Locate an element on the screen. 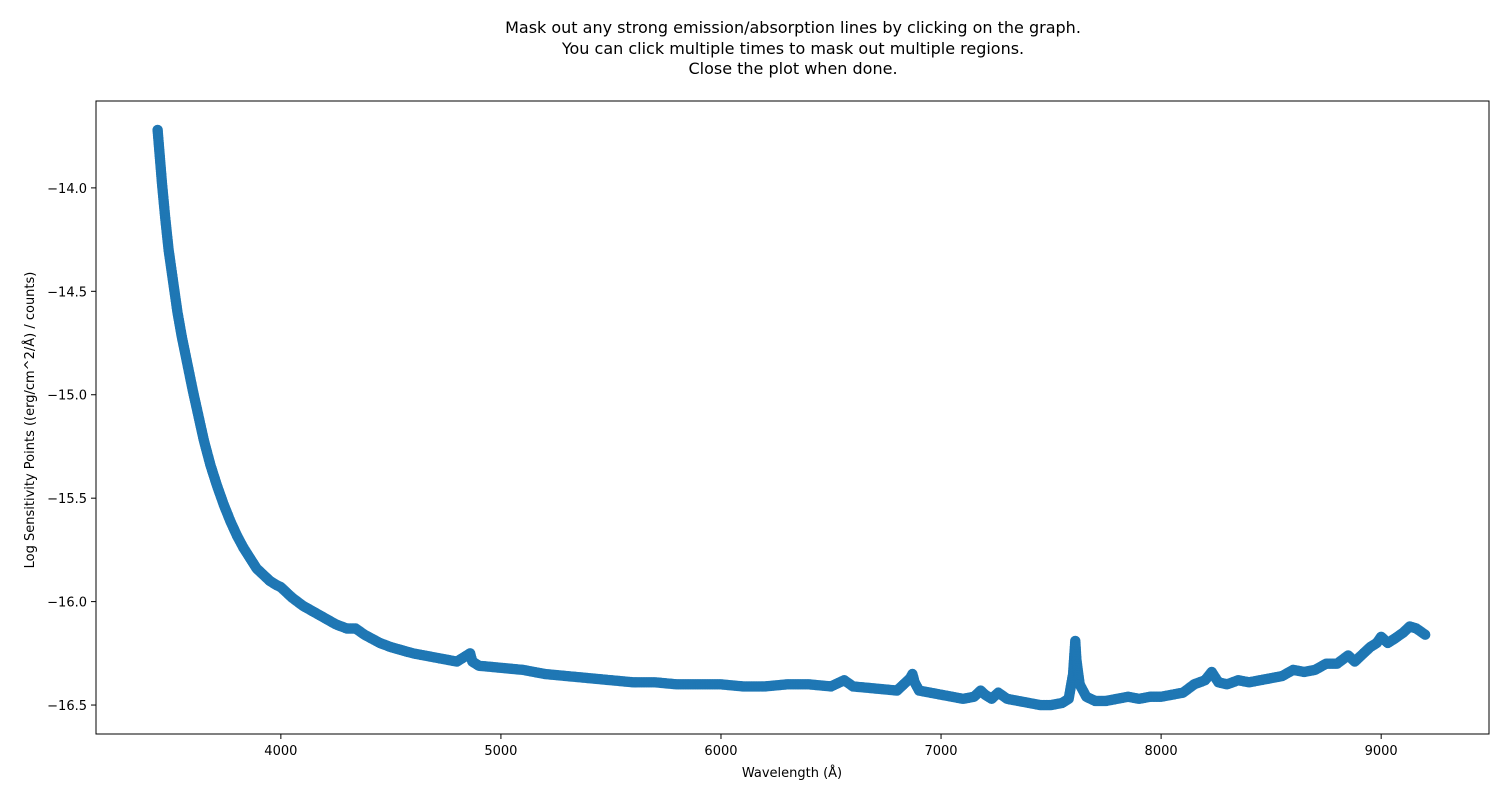 The image size is (1500, 790). x-tick-label: 6000 is located at coordinates (720, 751).